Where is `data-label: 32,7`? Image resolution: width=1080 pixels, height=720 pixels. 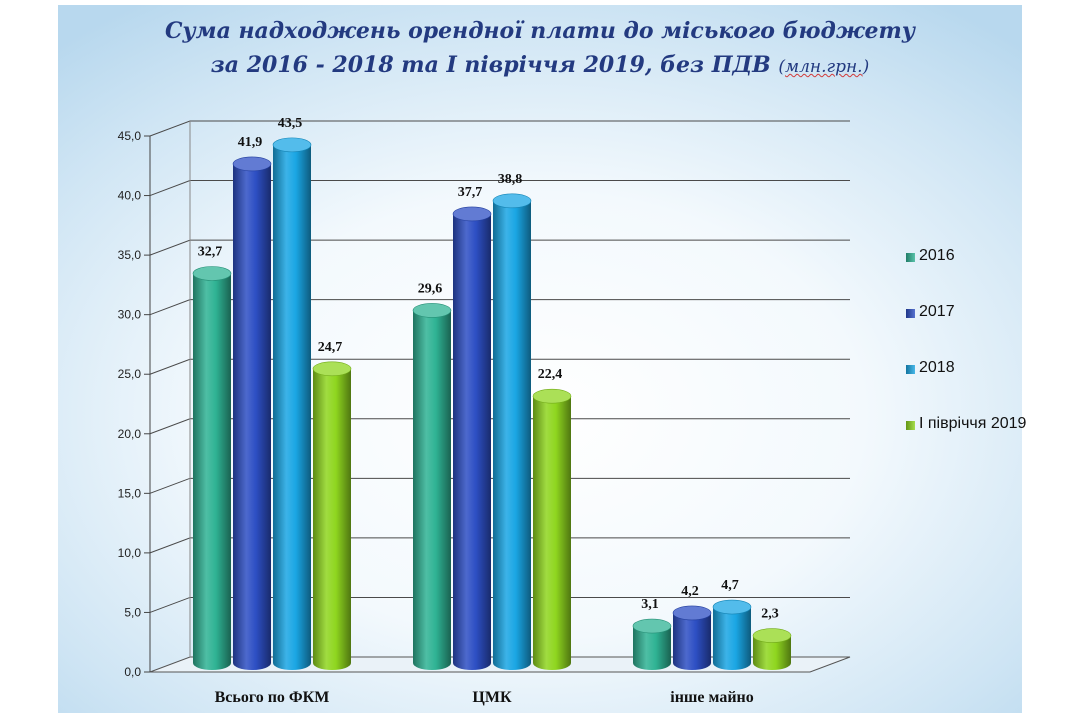
data-label: 32,7 is located at coordinates (210, 252).